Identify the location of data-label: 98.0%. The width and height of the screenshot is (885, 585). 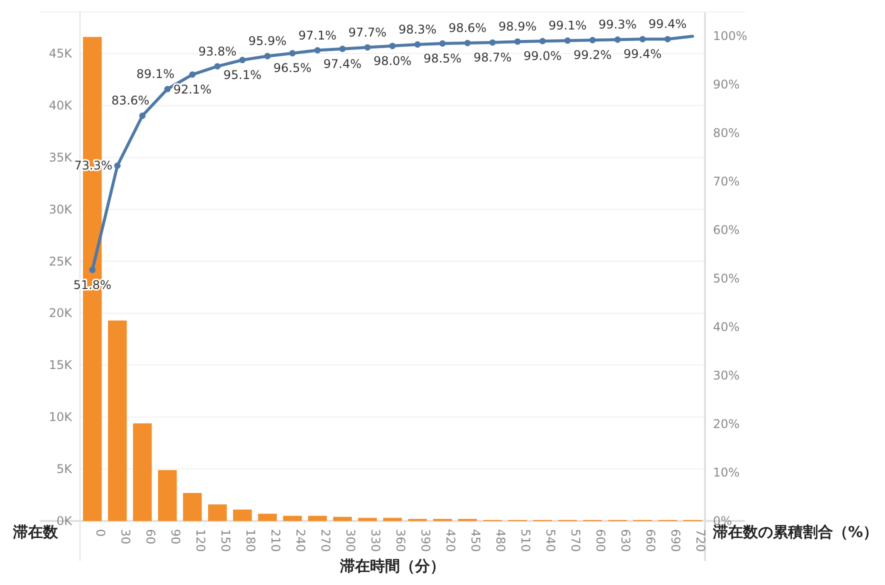
(392, 61).